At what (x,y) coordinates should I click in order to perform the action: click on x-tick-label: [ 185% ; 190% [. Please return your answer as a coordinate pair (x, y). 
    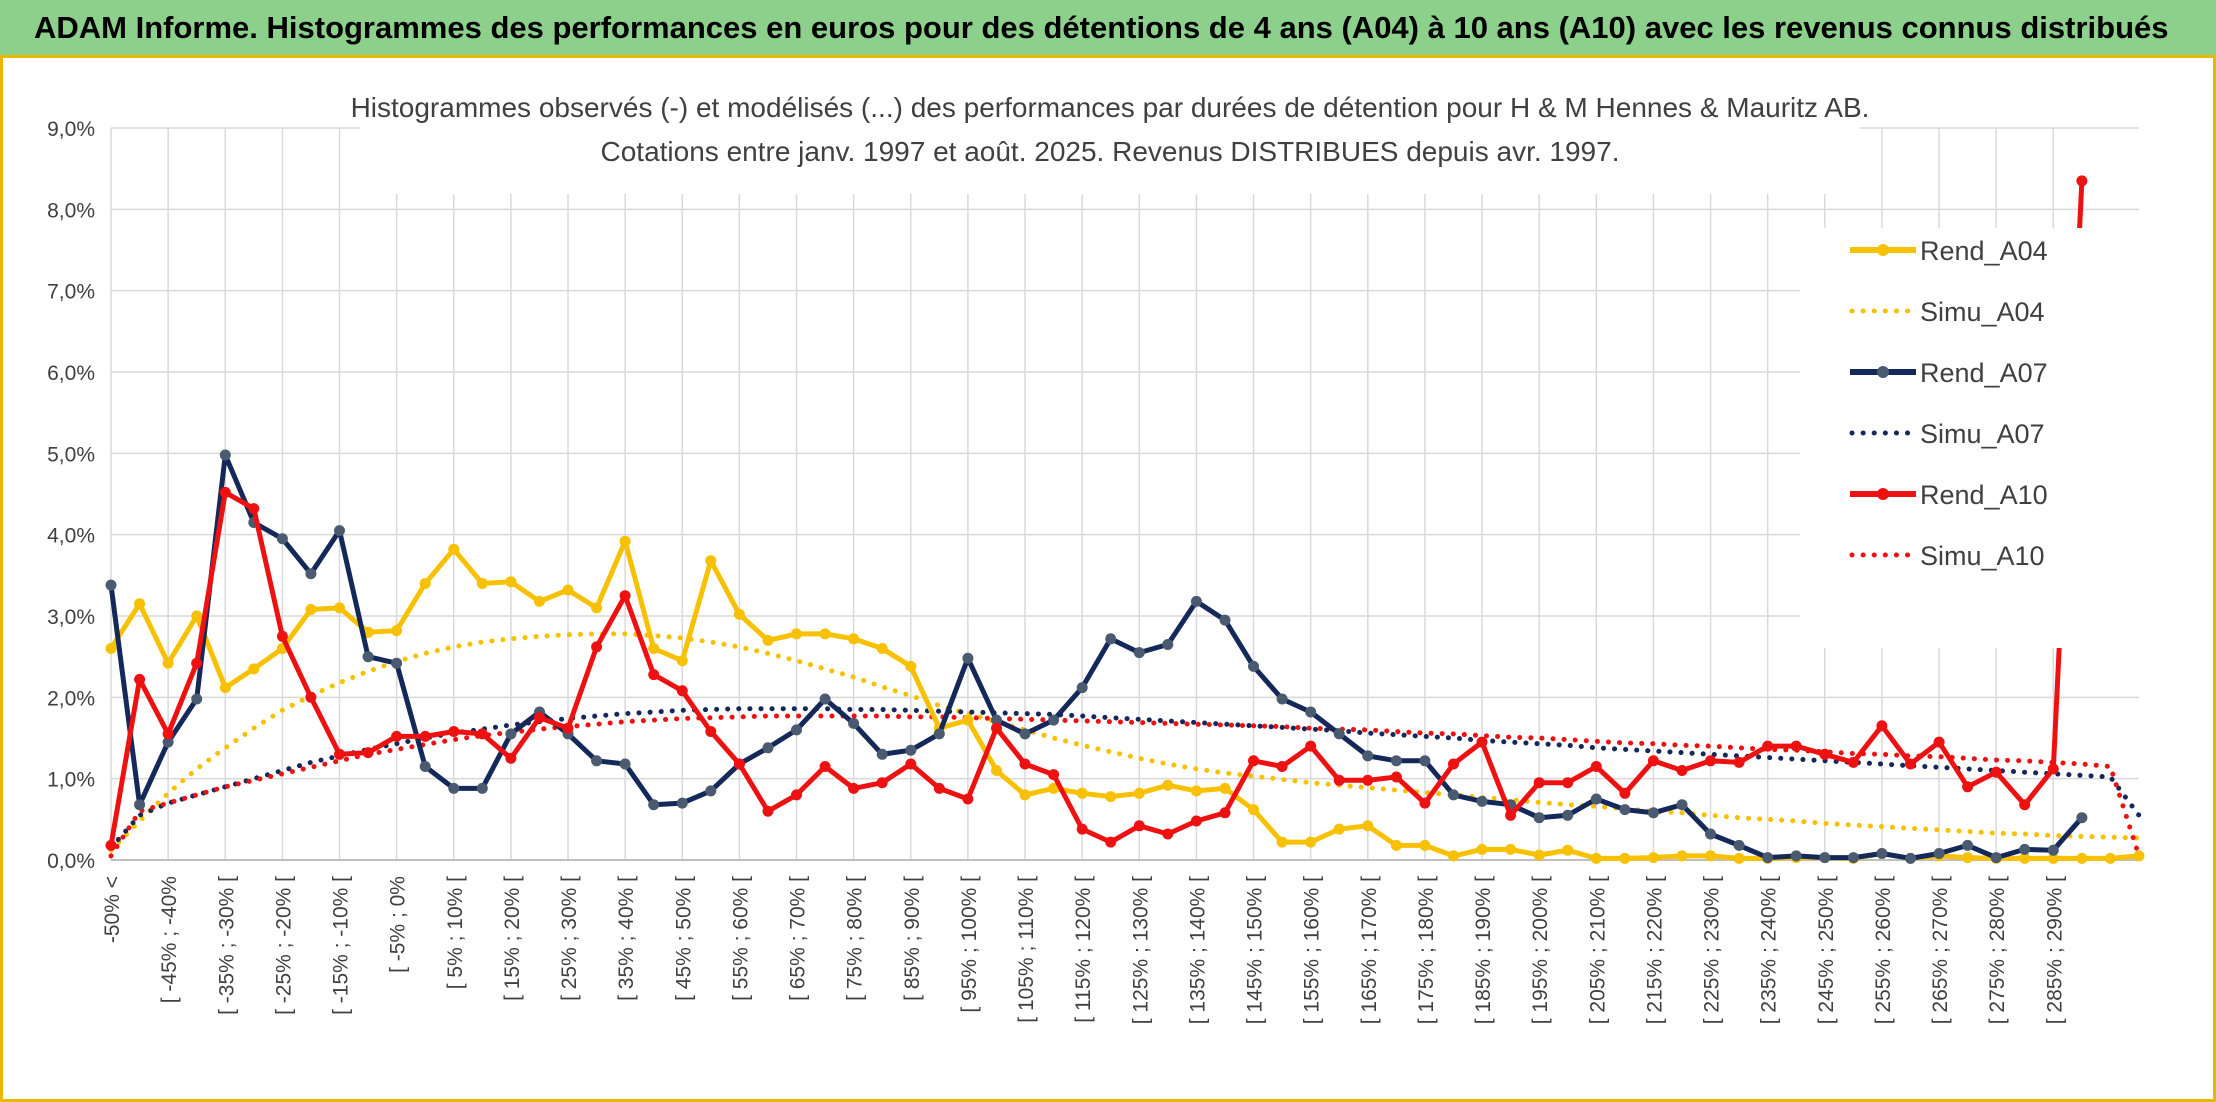
    Looking at the image, I should click on (1483, 950).